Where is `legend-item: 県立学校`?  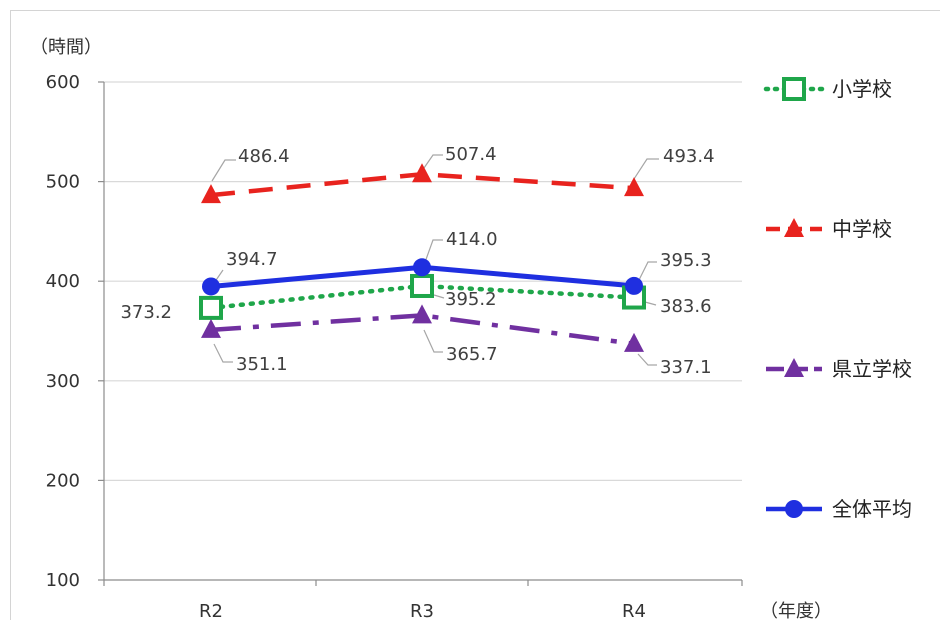
legend-item: 県立学校 is located at coordinates (839, 369).